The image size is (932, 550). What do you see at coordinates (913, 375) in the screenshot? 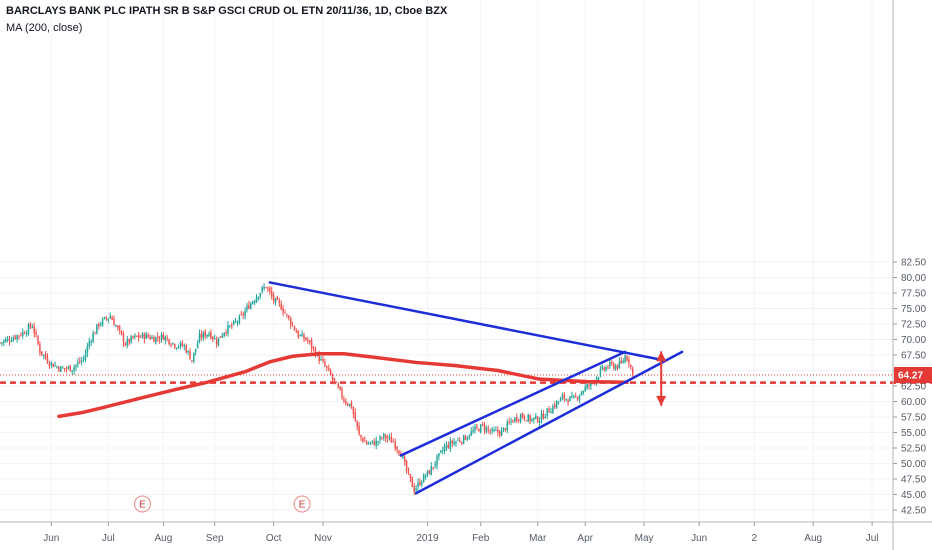
I see `last-price-tag` at bounding box center [913, 375].